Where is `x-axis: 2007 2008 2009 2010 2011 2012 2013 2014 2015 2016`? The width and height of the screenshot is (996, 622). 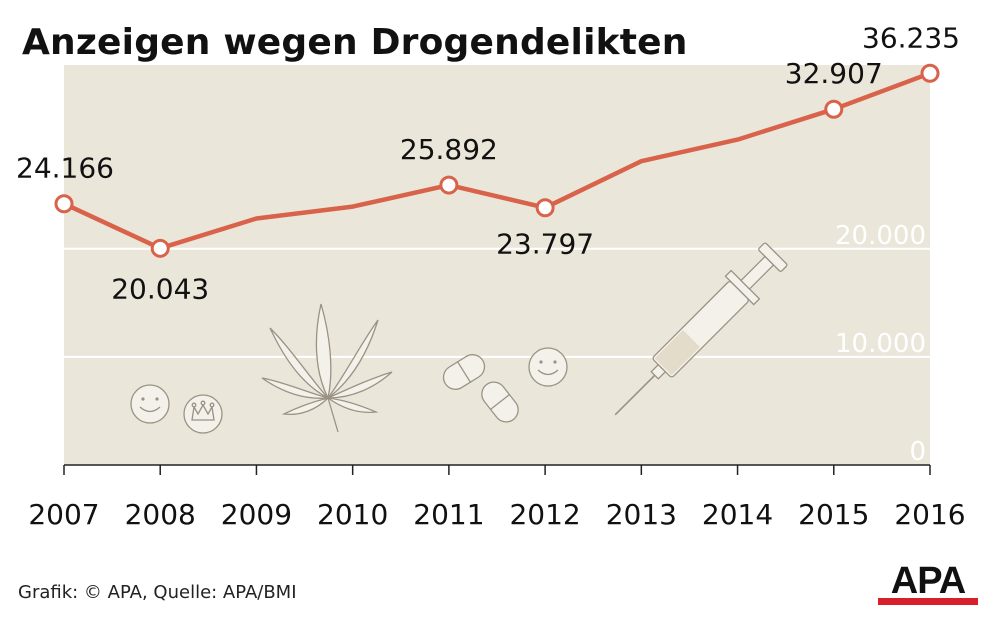 x-axis: 2007 2008 2009 2010 2011 2012 2013 2014 2015 2016 is located at coordinates (497, 497).